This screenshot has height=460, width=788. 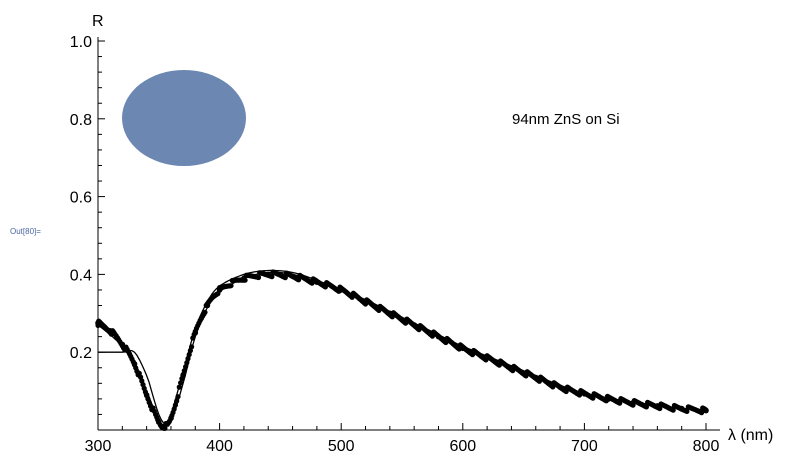 I want to click on x-axis-label: λ (nm), so click(x=750, y=435).